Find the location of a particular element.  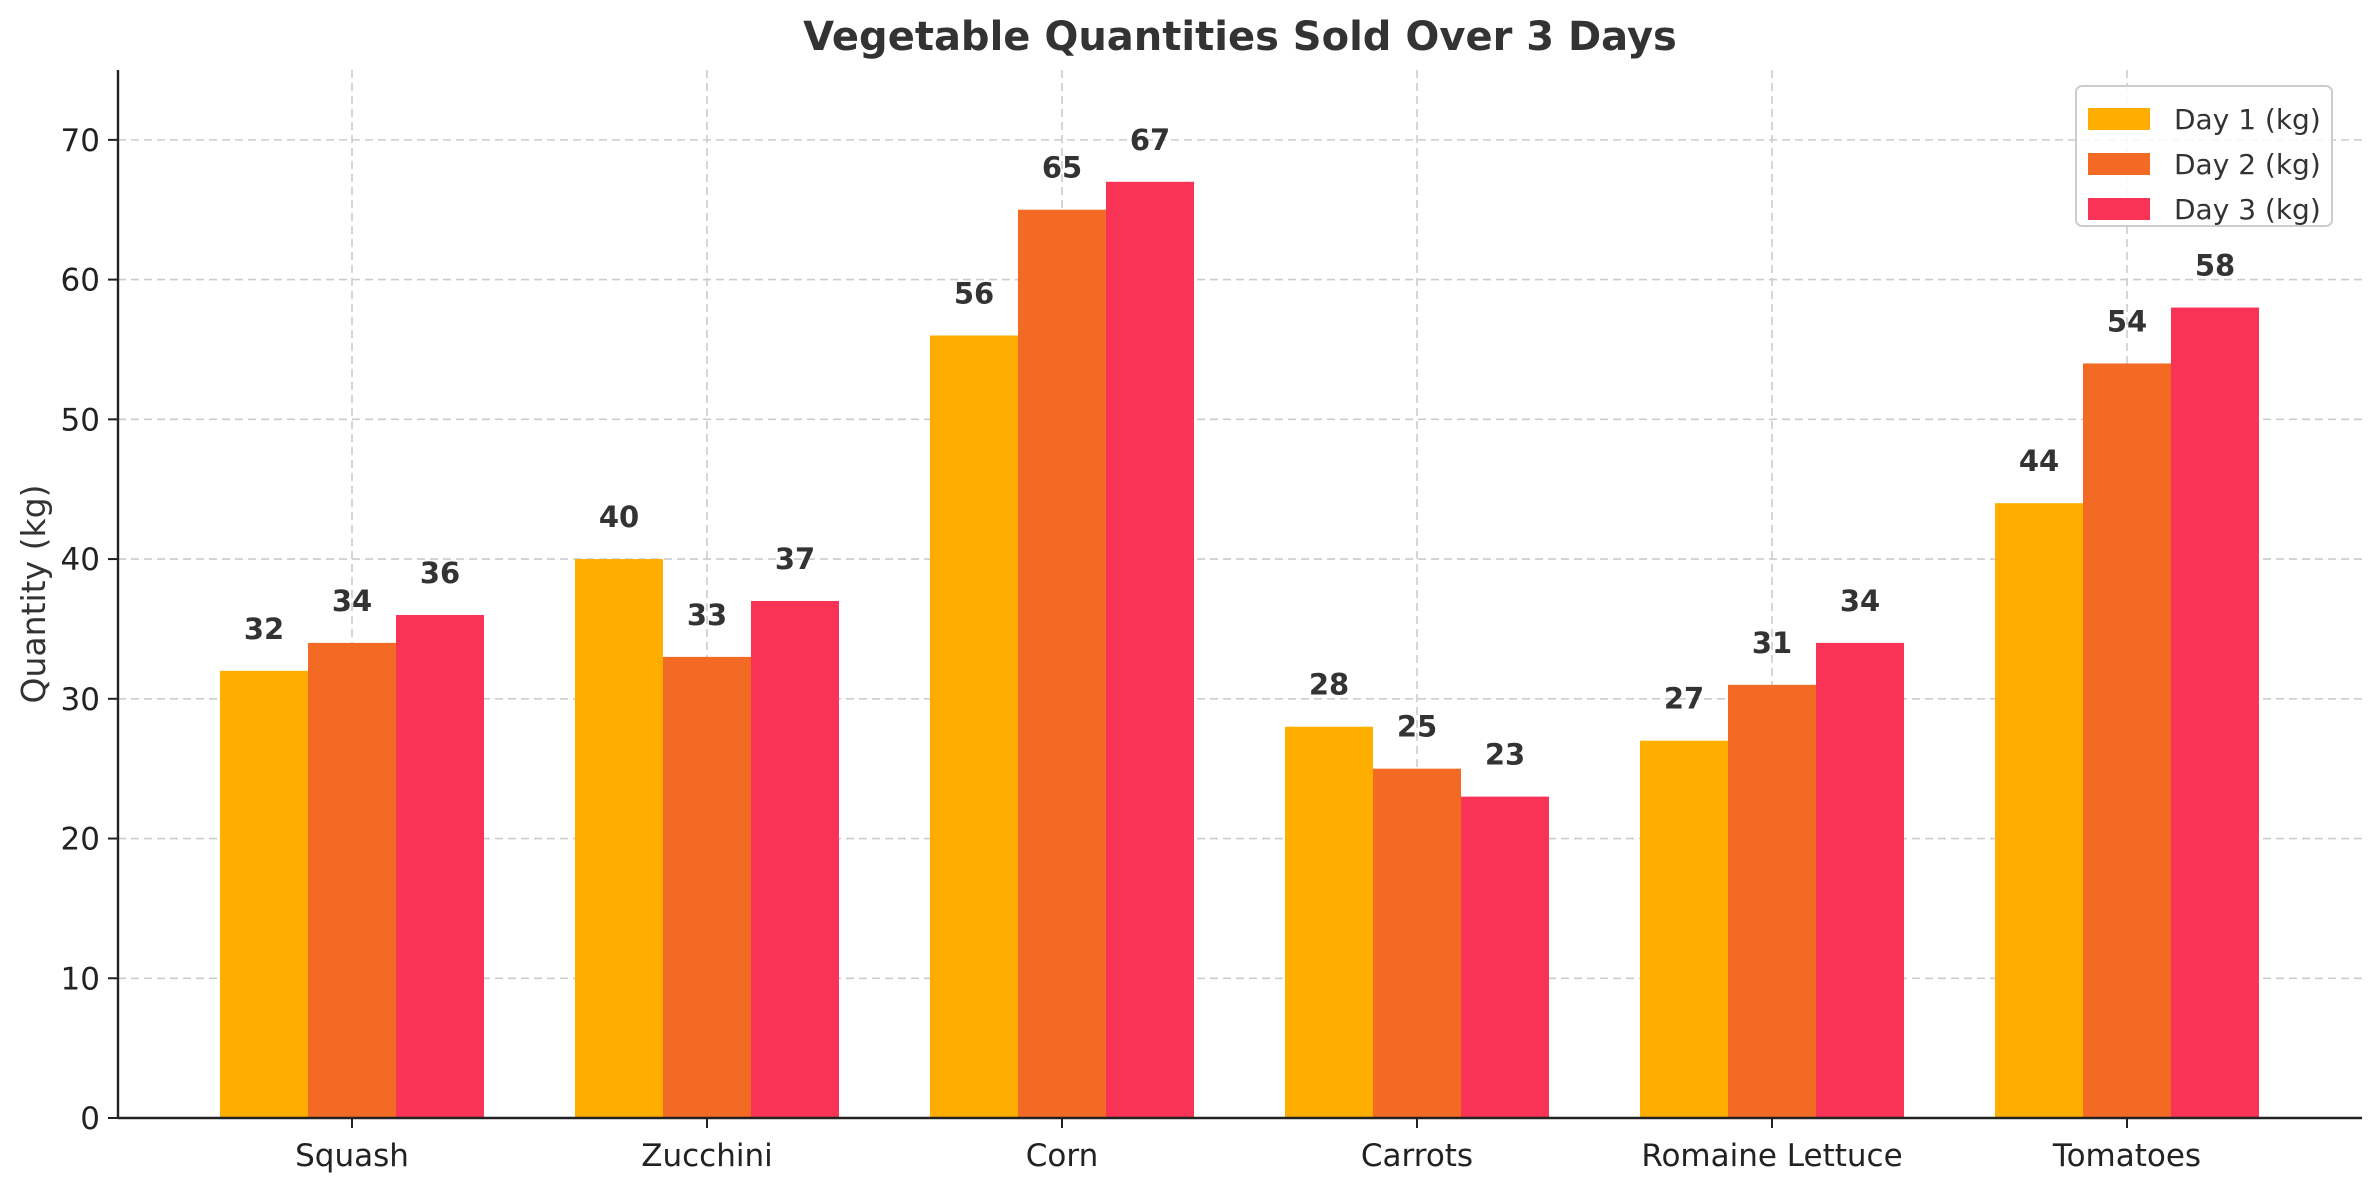

y-tick-label: 0 is located at coordinates (90, 1119).